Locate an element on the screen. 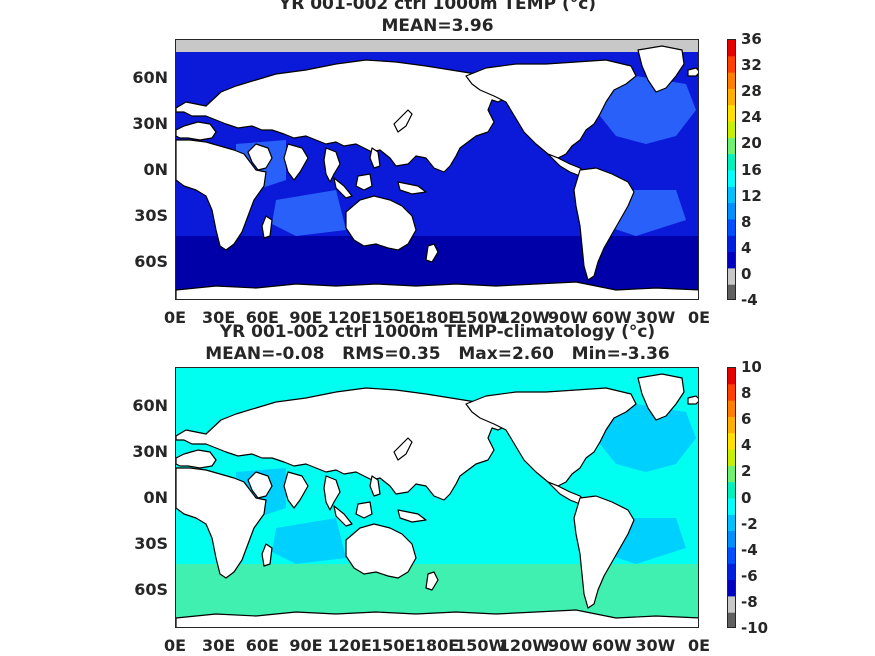 The width and height of the screenshot is (875, 656). lon-tick-label: 90E is located at coordinates (306, 317).